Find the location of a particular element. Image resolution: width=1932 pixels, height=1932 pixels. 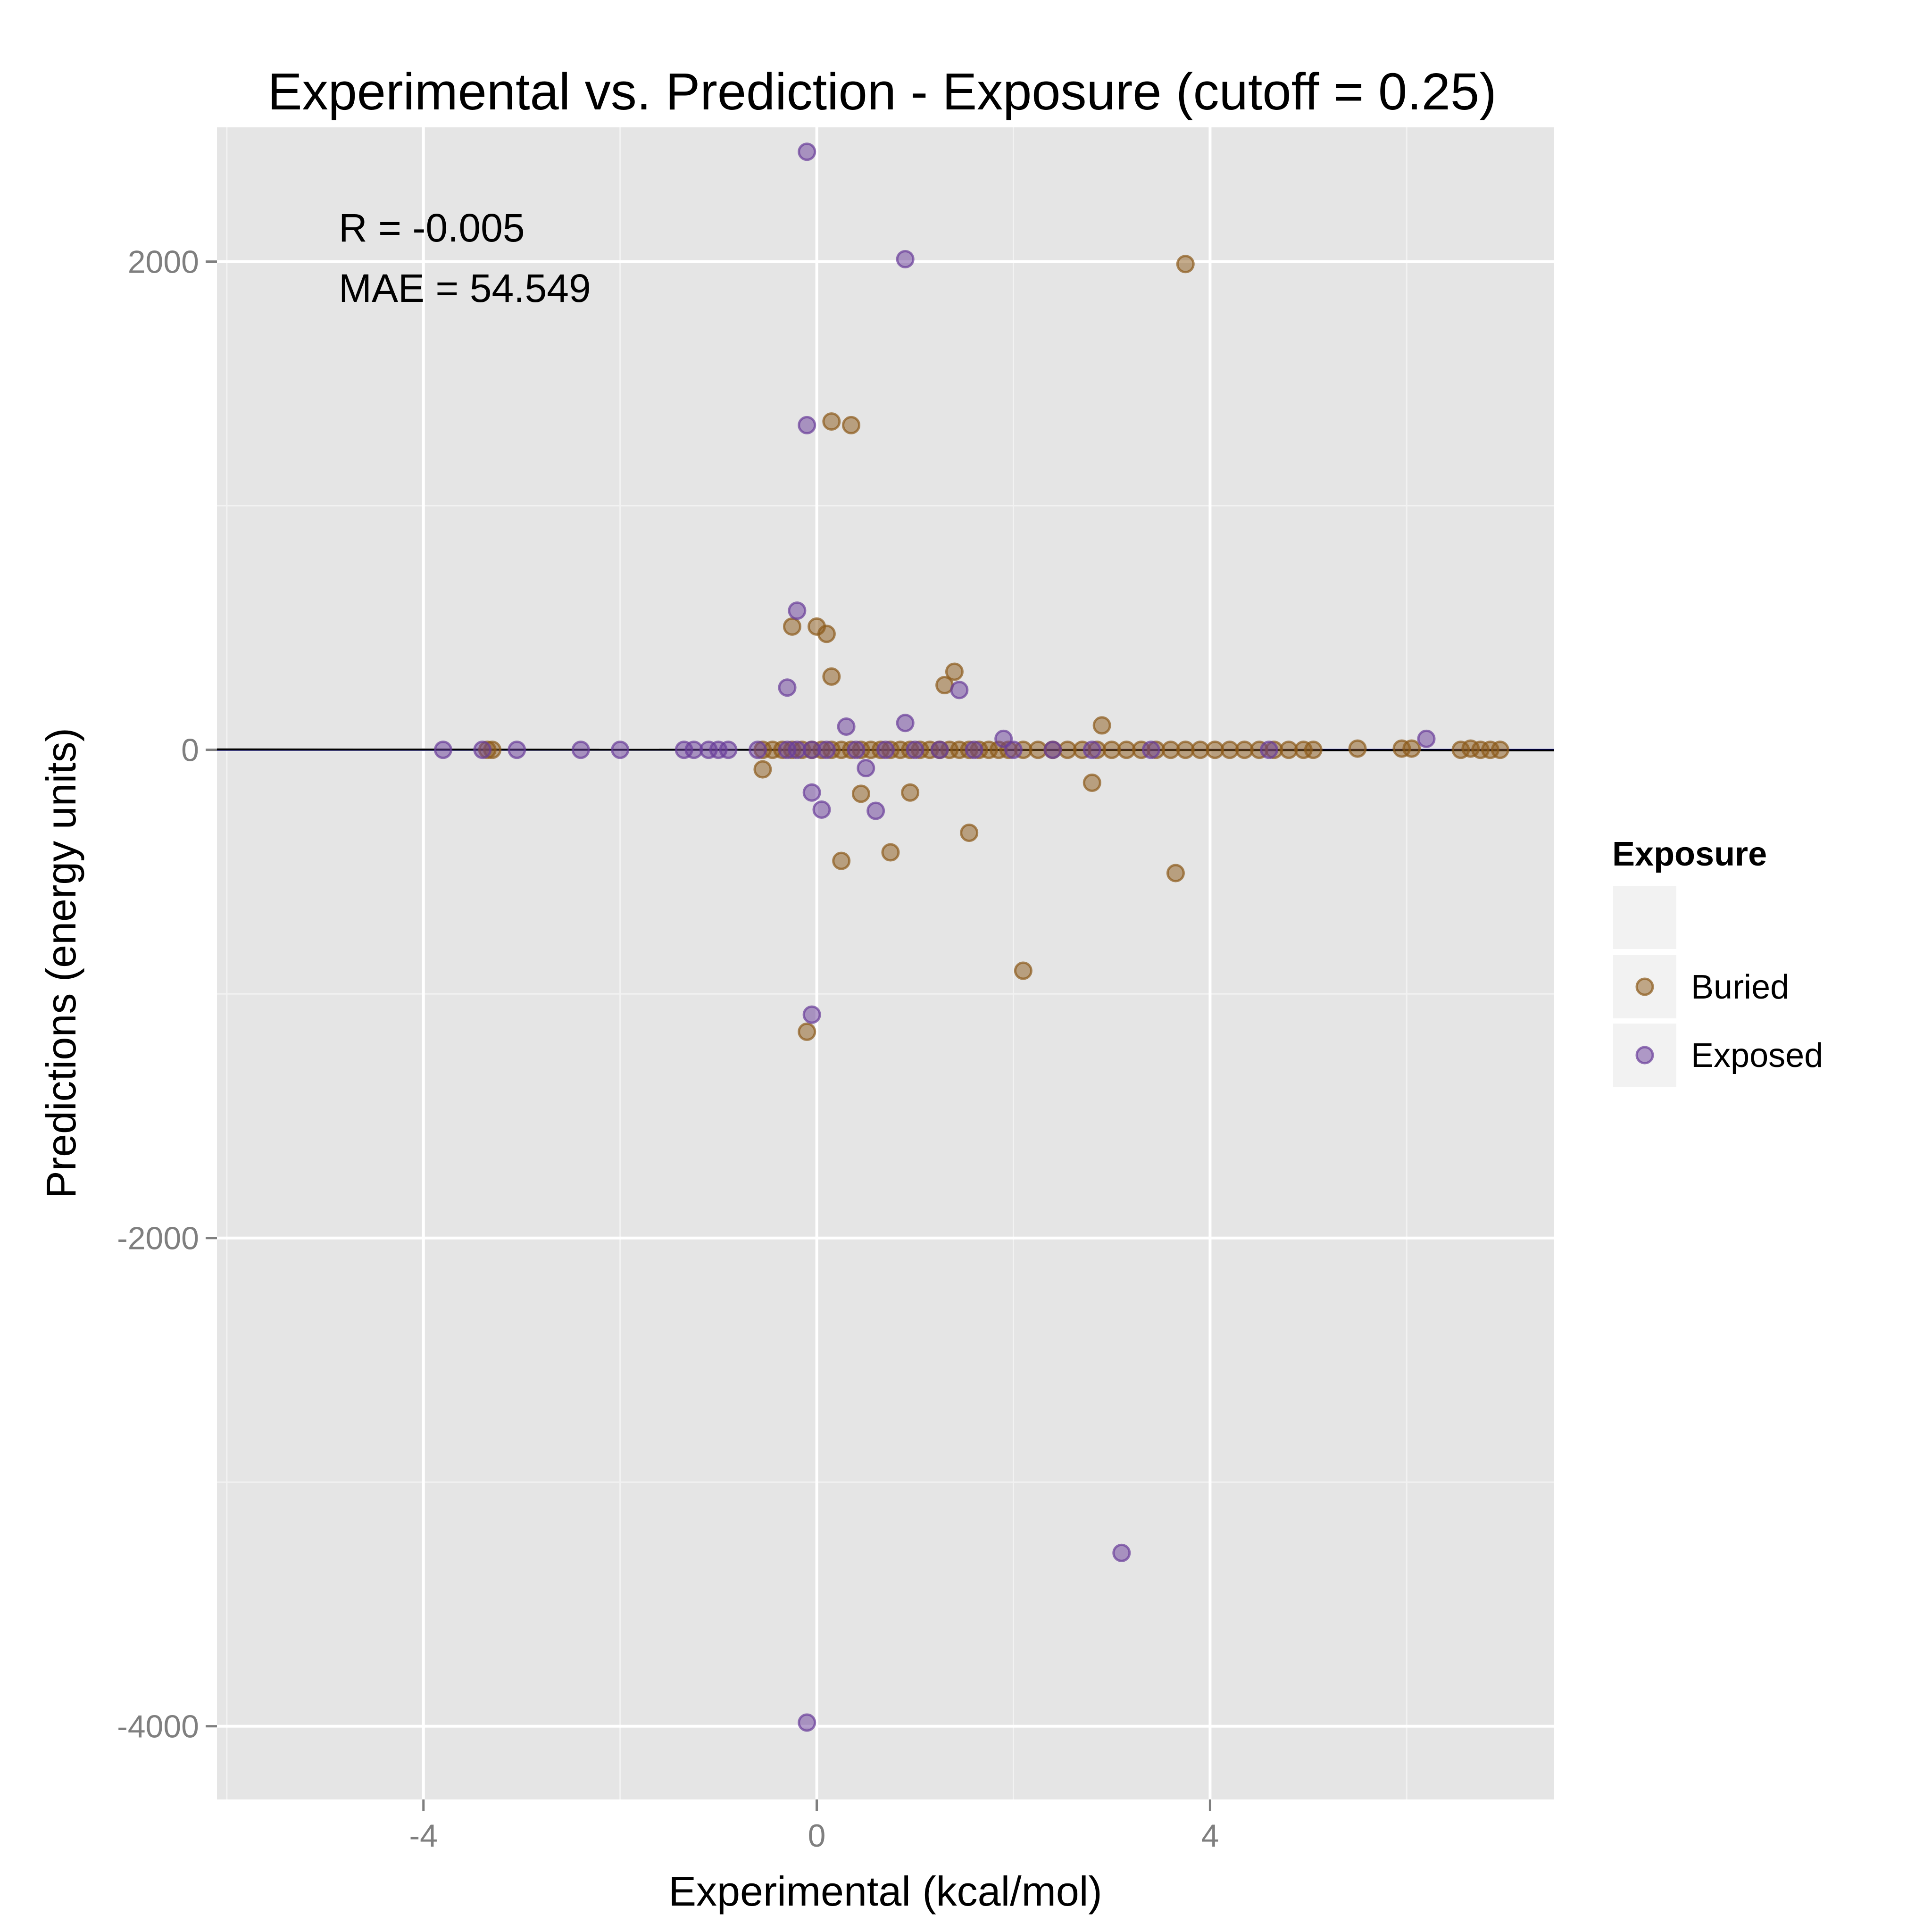

x-tick-label: -4 is located at coordinates (423, 1836).